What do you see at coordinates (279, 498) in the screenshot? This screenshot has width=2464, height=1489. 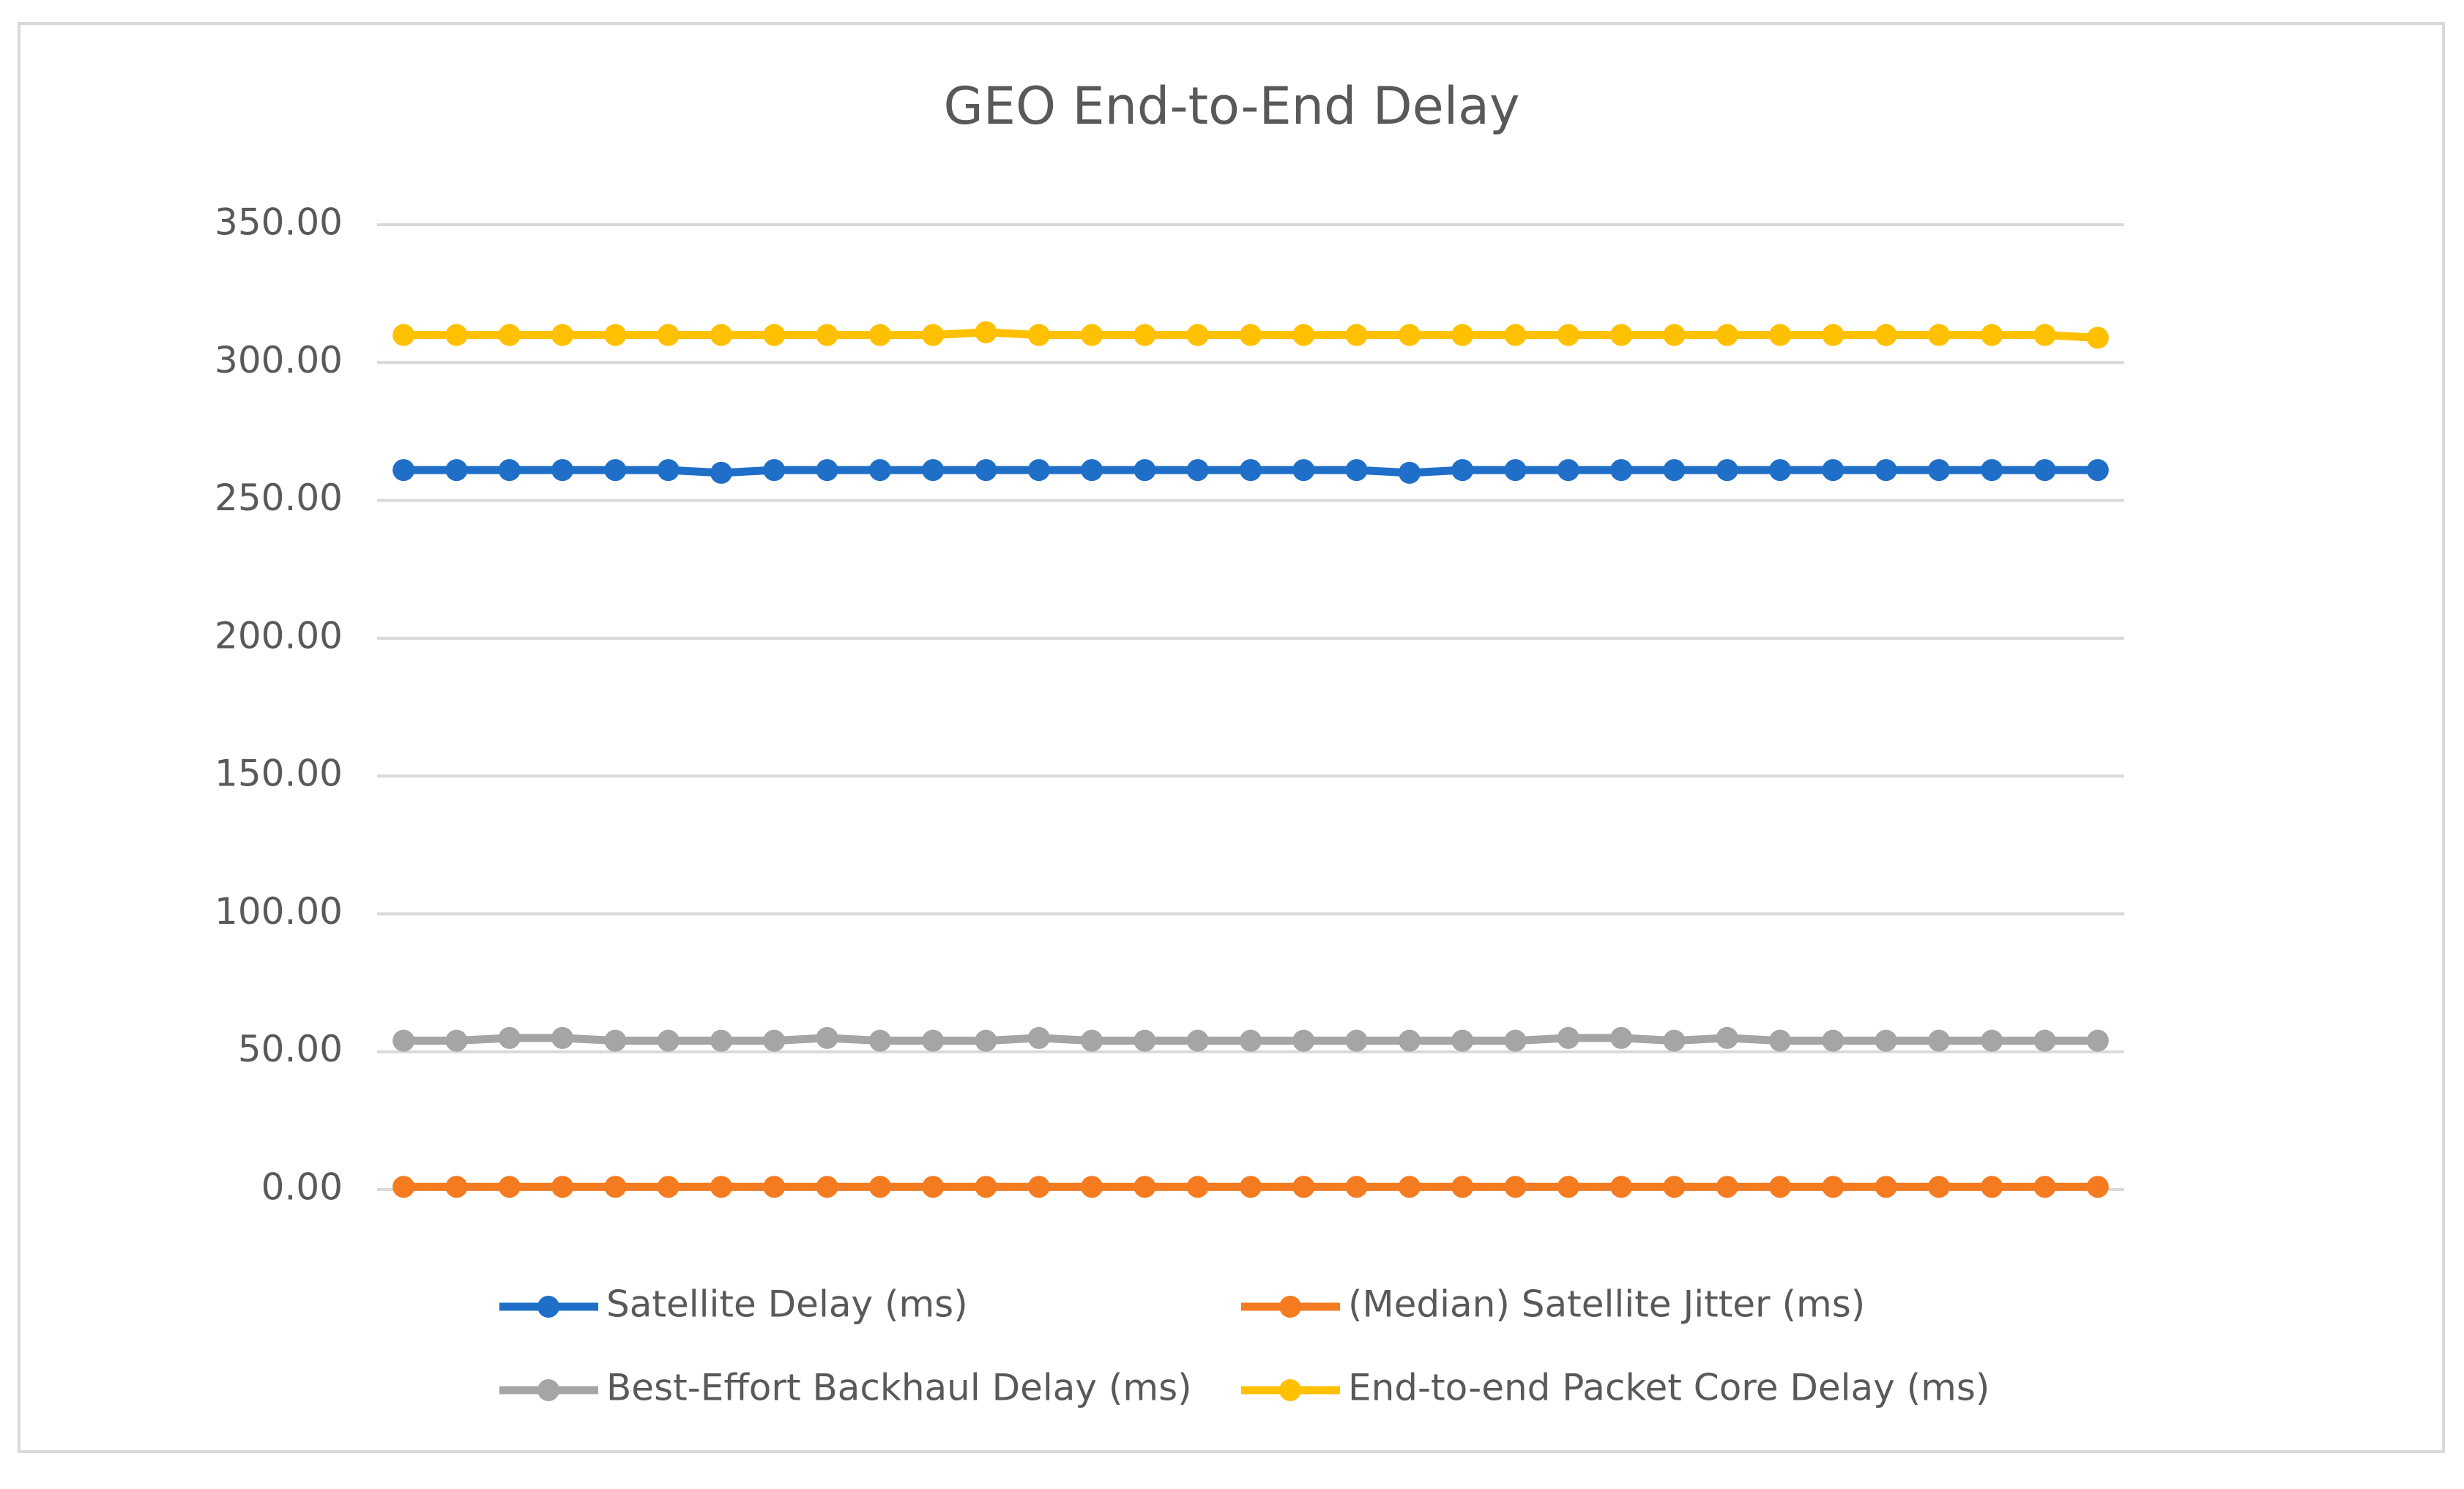 I see `y-tick-label: 250.00` at bounding box center [279, 498].